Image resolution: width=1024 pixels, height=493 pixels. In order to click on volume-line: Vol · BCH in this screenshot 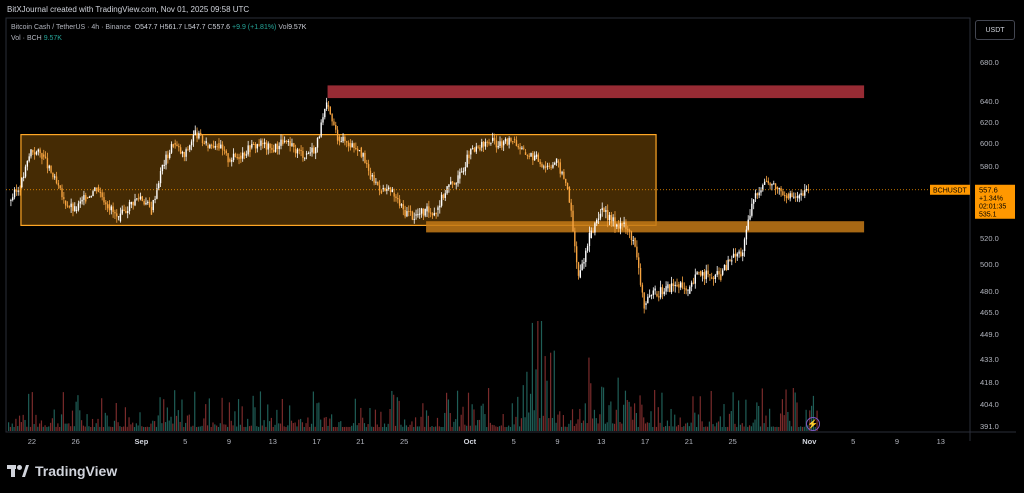, I will do `click(26, 38)`.